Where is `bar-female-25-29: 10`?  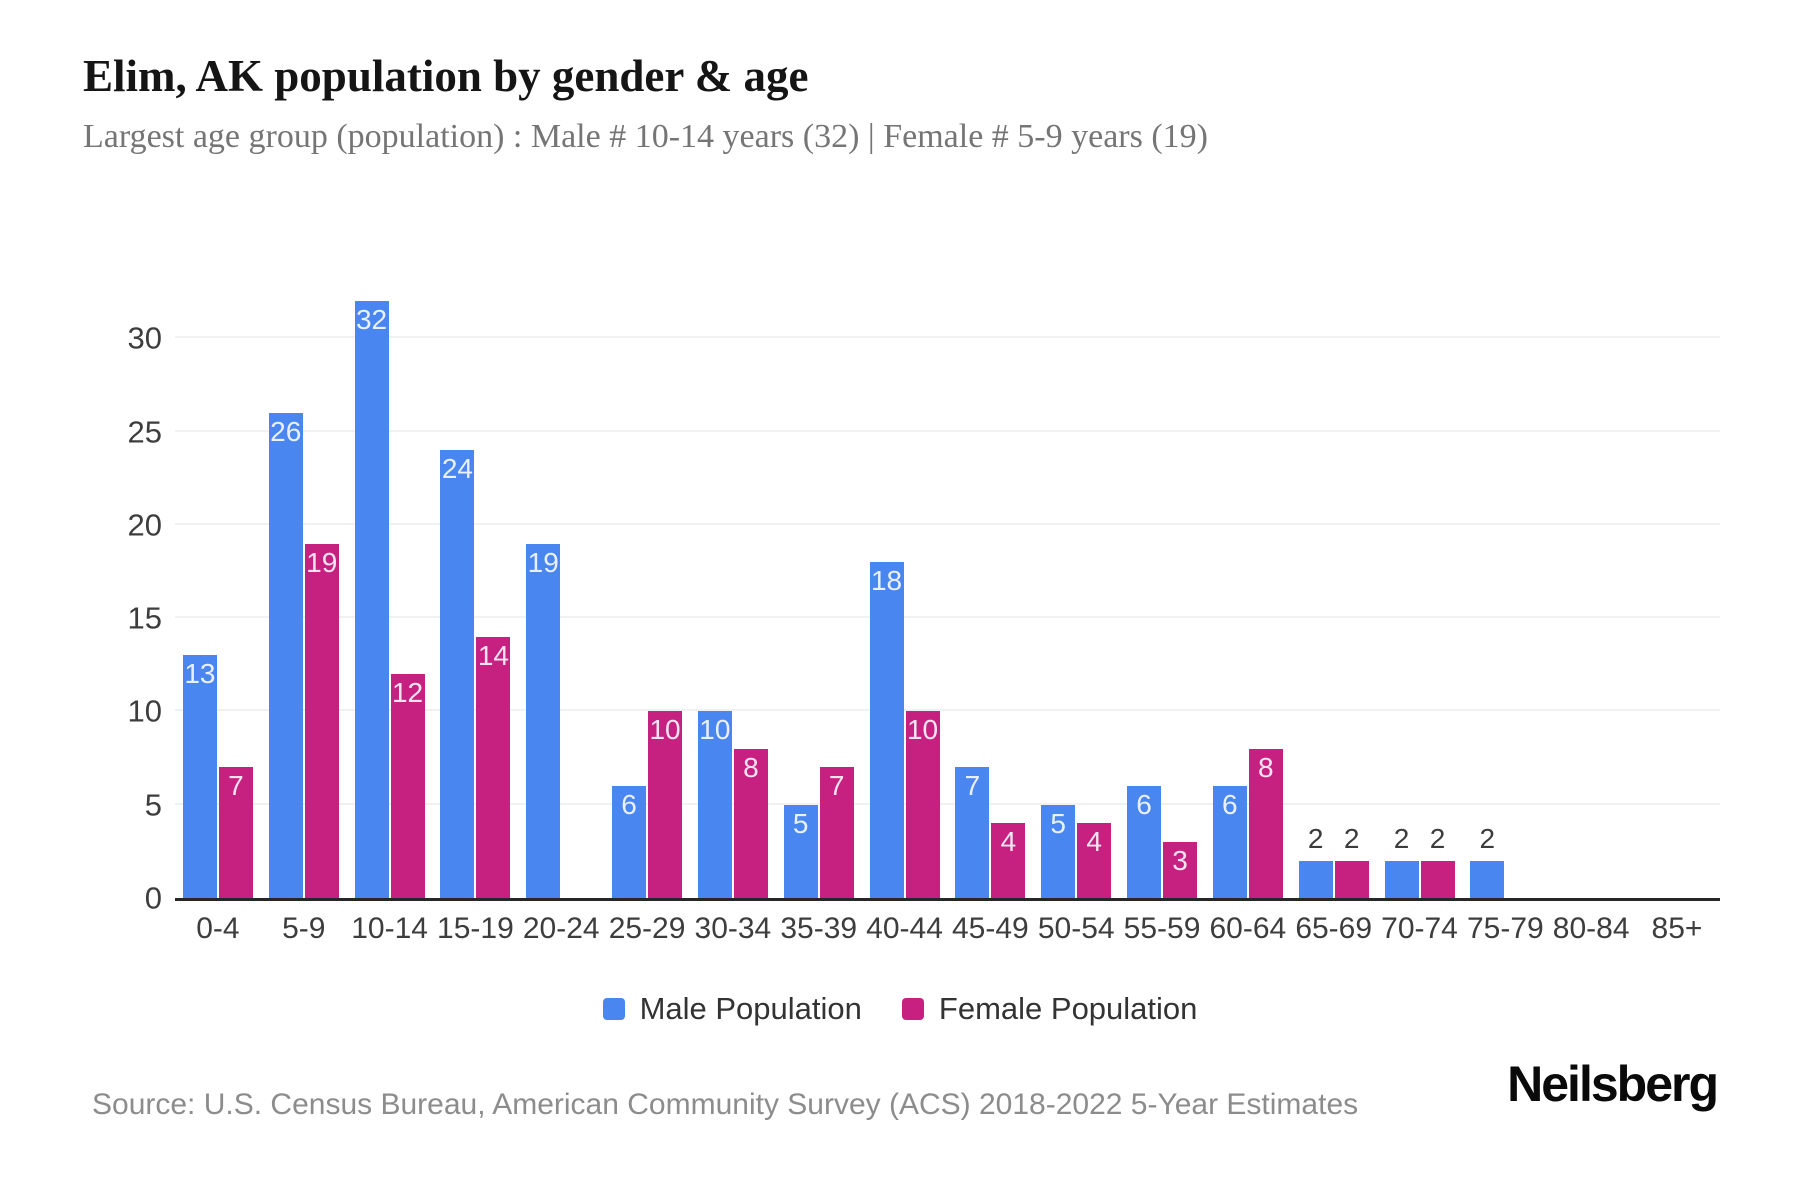 bar-female-25-29: 10 is located at coordinates (665, 804).